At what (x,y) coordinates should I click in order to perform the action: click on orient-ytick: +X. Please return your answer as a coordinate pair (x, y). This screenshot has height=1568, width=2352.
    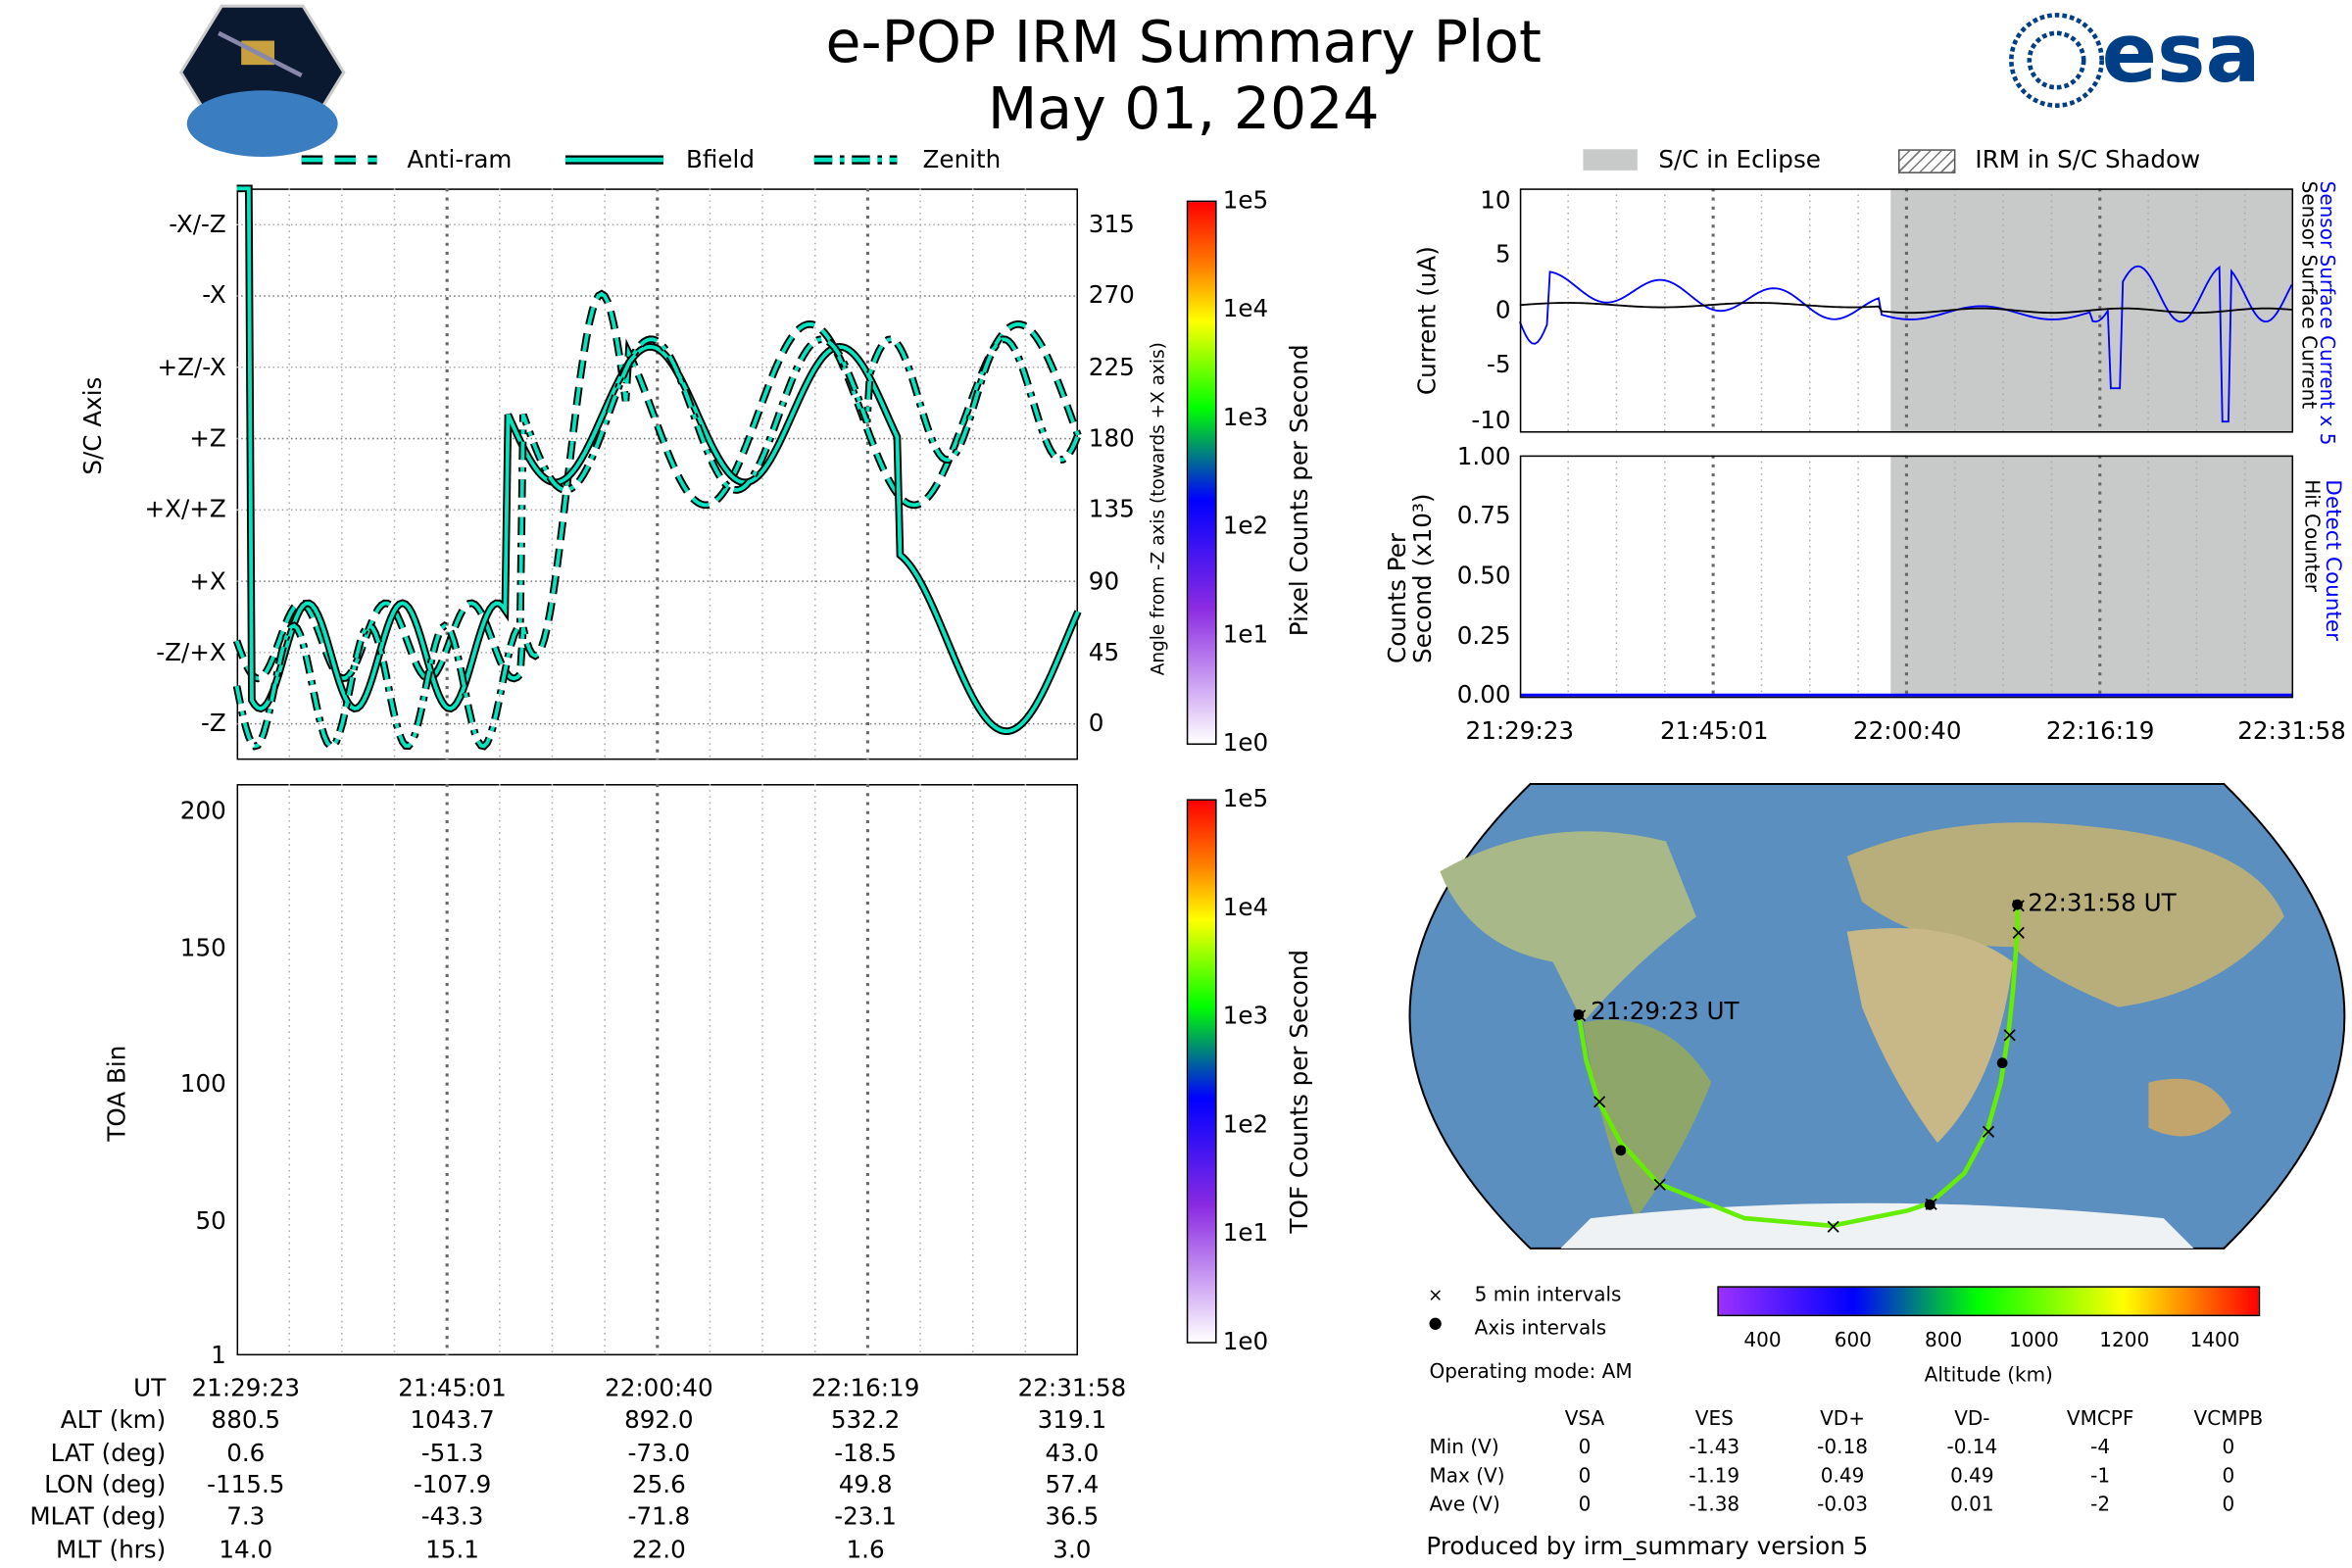
    Looking at the image, I should click on (207, 580).